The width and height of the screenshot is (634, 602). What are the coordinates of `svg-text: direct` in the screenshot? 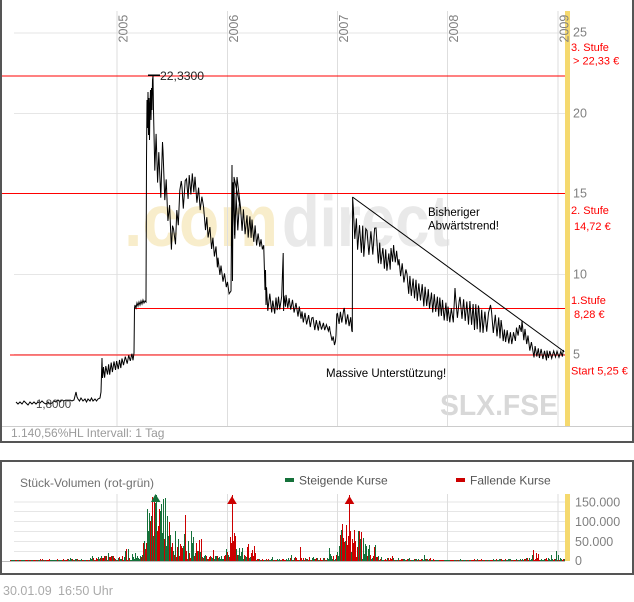 It's located at (366, 221).